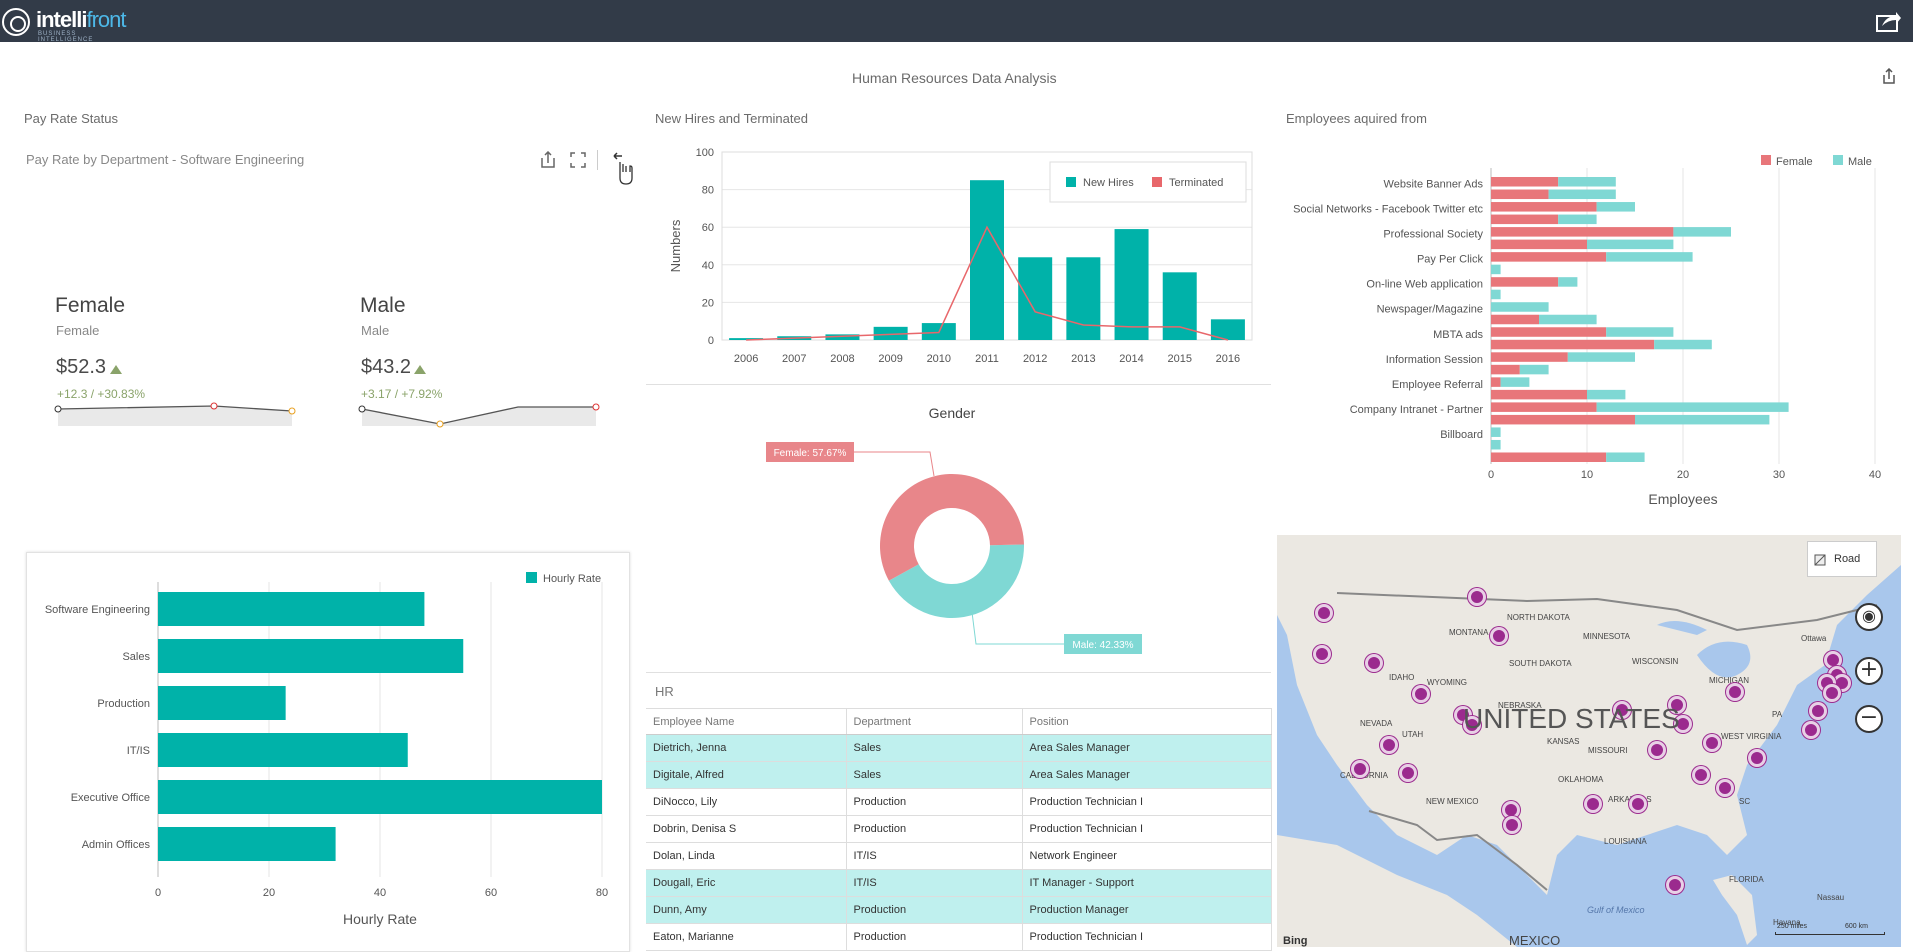 This screenshot has width=1913, height=952. What do you see at coordinates (987, 359) in the screenshot?
I see `x-tick-label: 2011` at bounding box center [987, 359].